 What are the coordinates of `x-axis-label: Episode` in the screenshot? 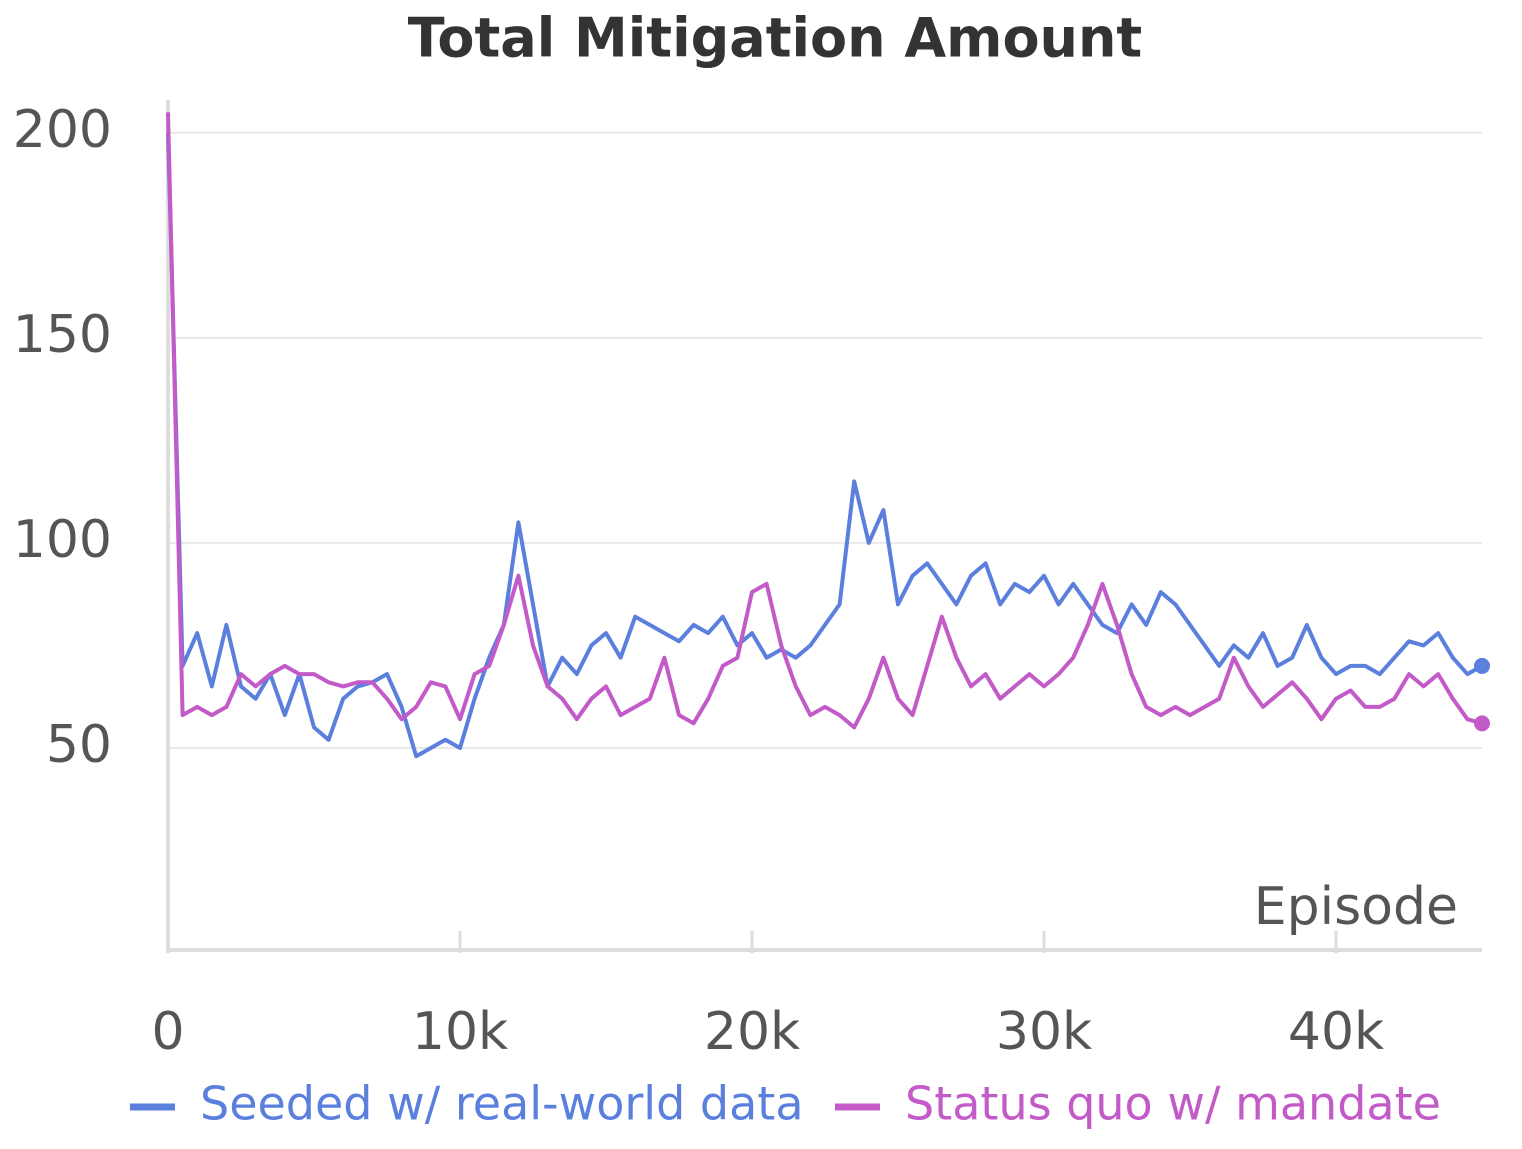 It's located at (1356, 907).